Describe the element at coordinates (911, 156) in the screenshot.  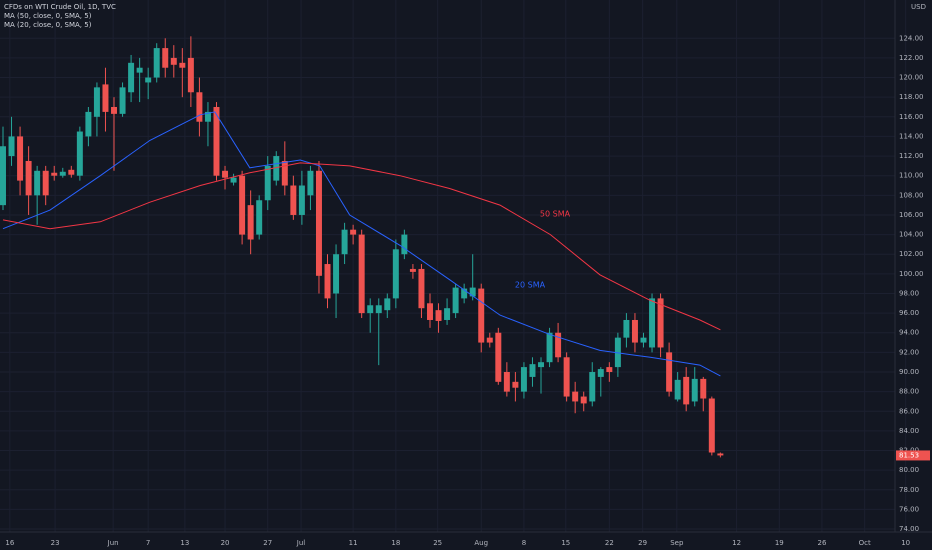
I see `y-tick-label: 112.00` at that location.